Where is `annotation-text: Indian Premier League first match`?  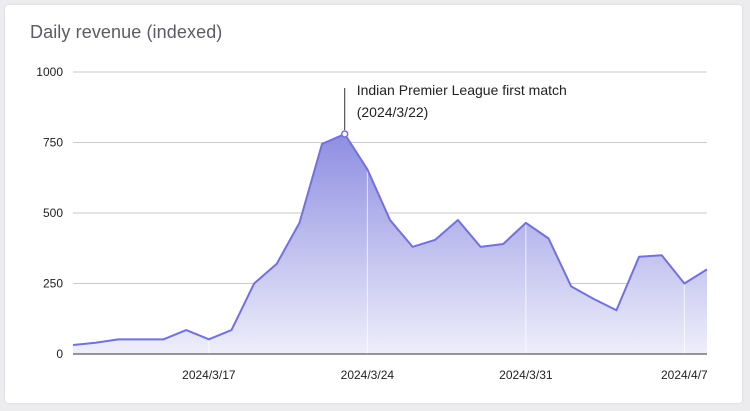 annotation-text: Indian Premier League first match is located at coordinates (462, 90).